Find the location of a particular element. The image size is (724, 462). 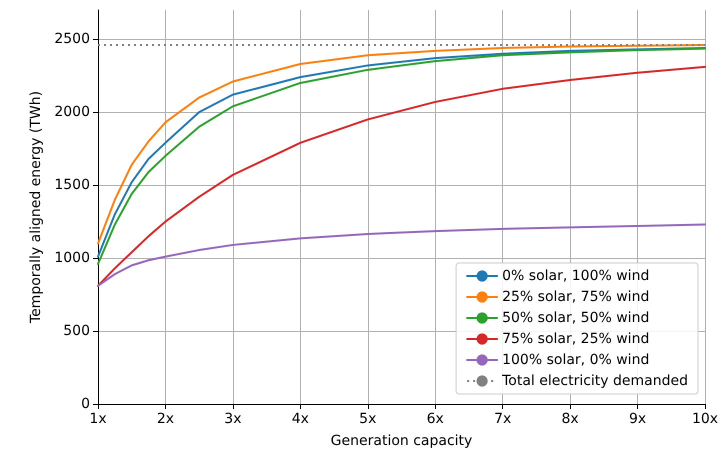

x-tick-label: 1x is located at coordinates (98, 419).